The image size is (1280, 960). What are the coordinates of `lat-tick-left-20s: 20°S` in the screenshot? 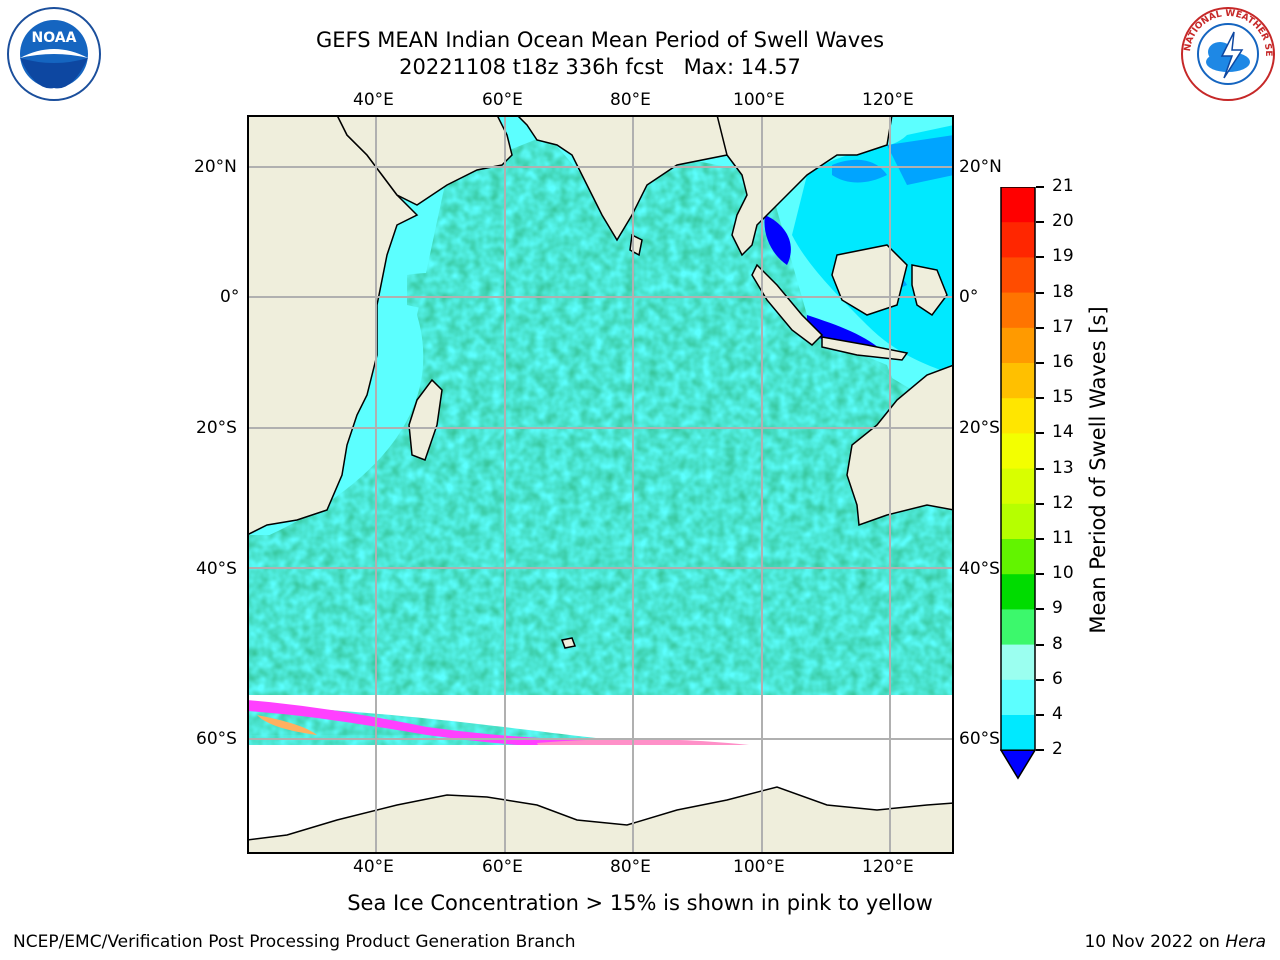 It's located at (216, 428).